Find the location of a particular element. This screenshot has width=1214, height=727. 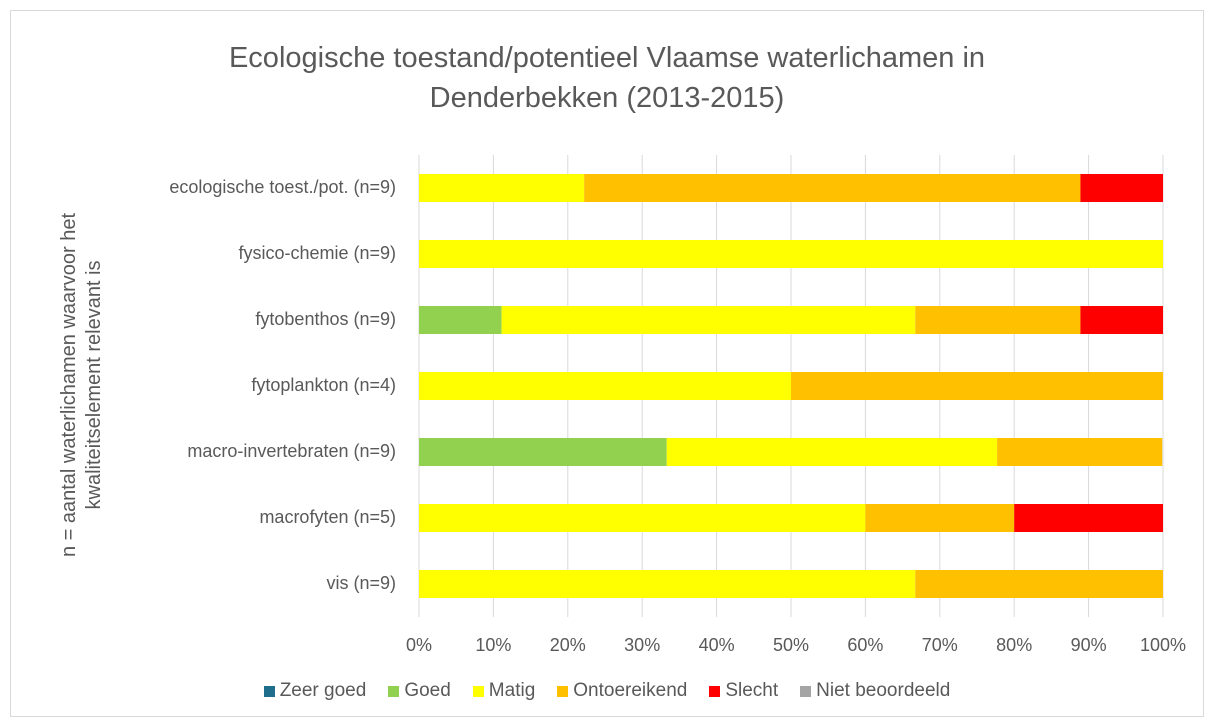

legend-label: Ontoereikend is located at coordinates (630, 690).